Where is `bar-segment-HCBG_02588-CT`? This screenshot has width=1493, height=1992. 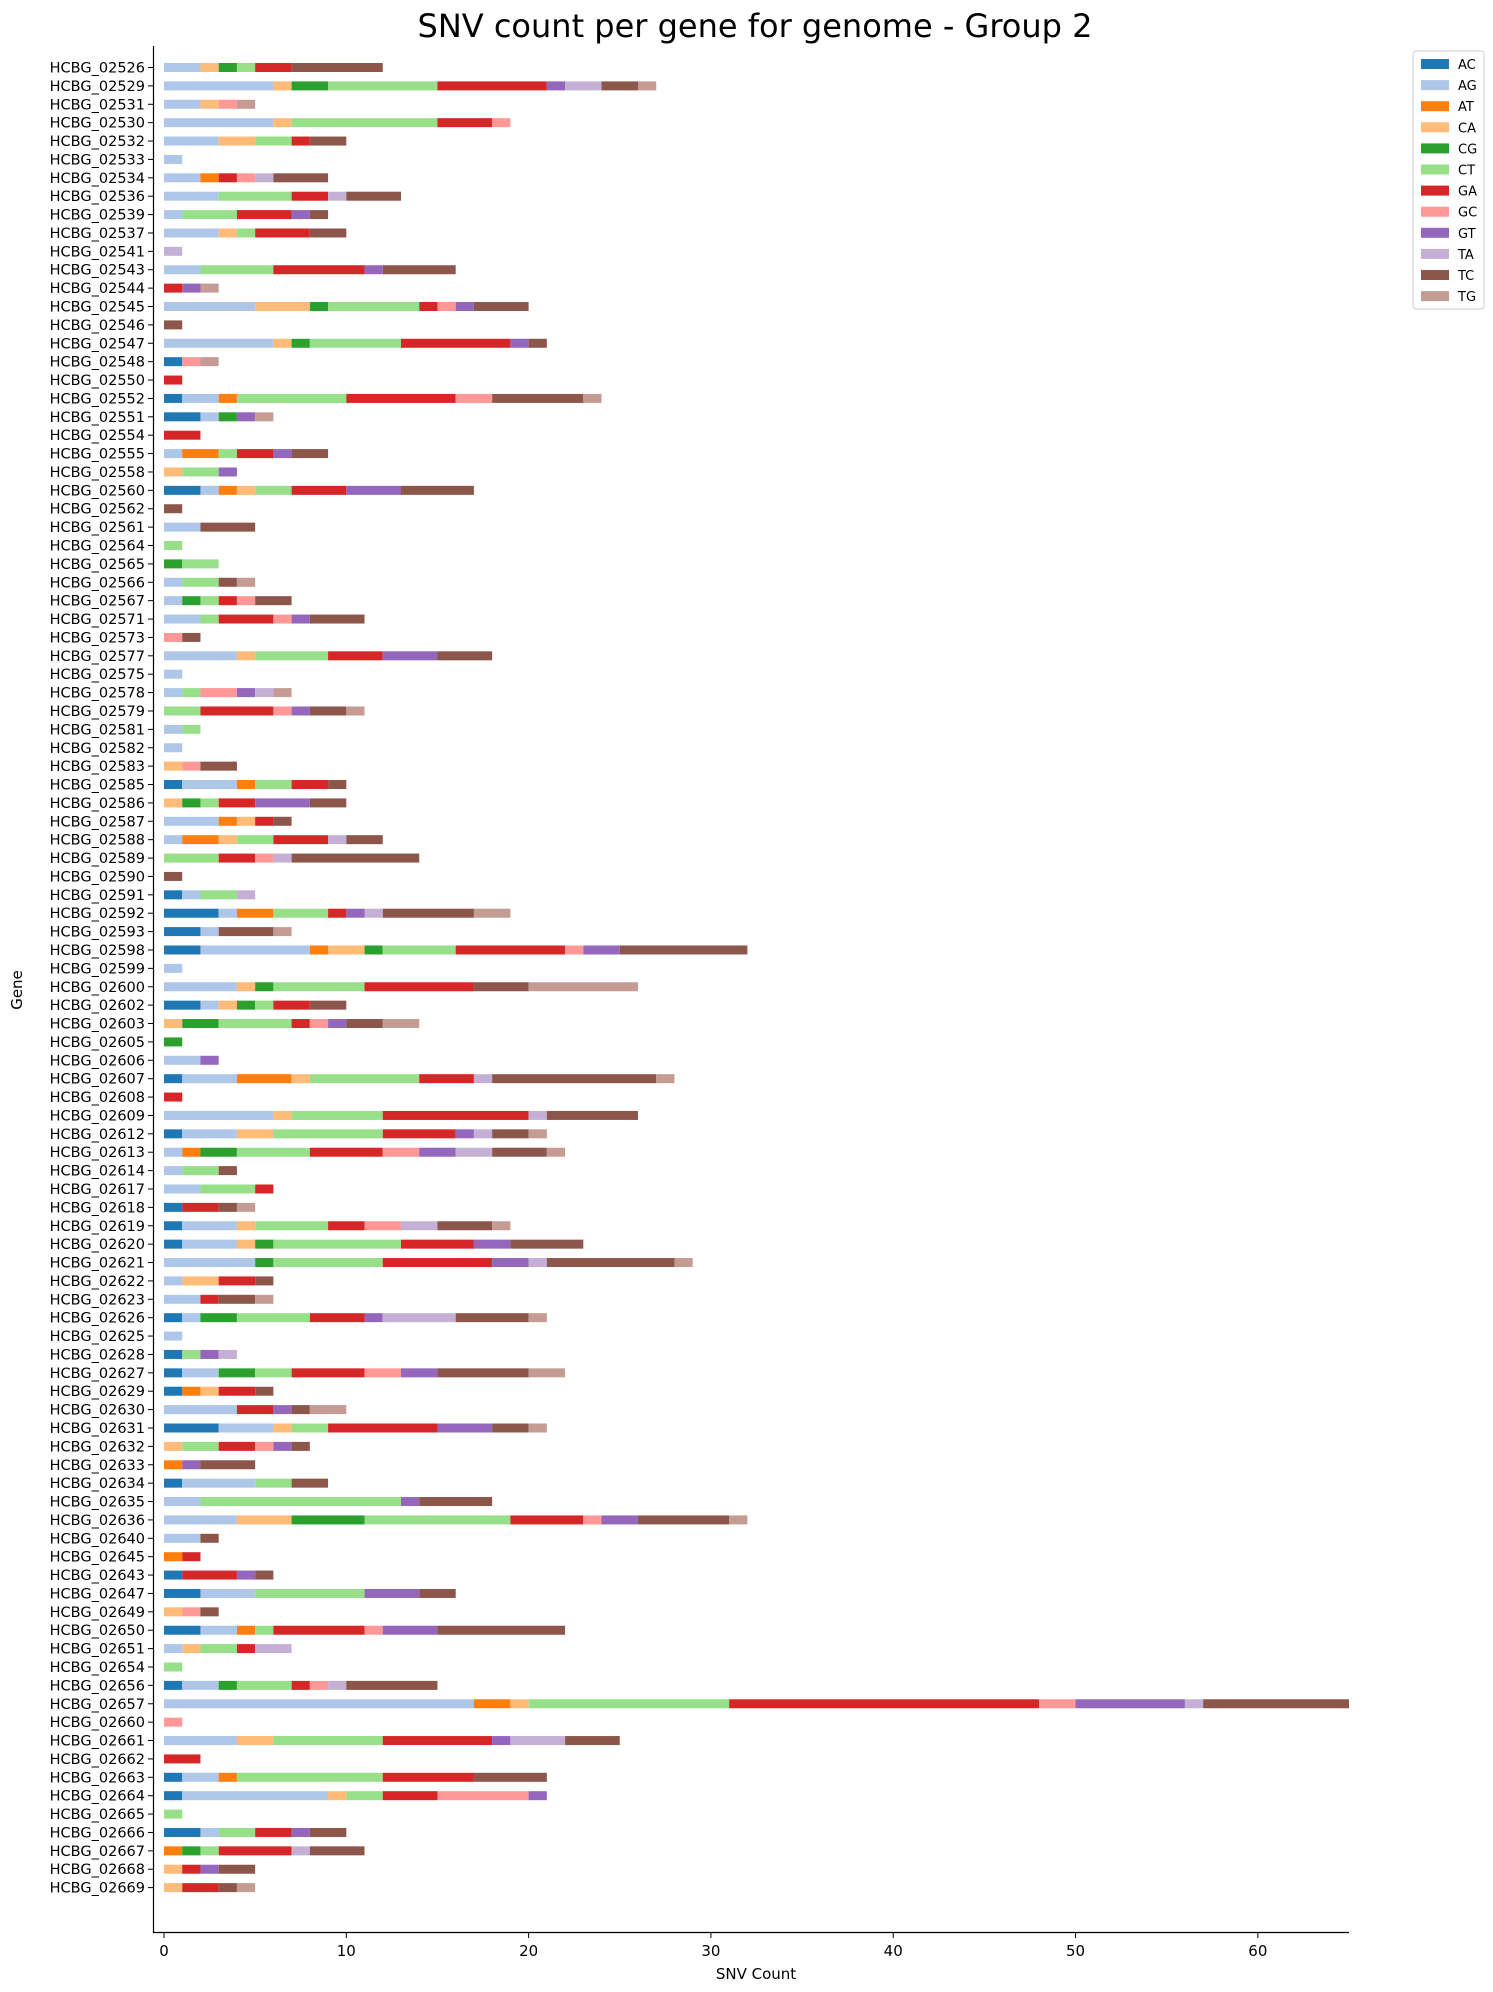 bar-segment-HCBG_02588-CT is located at coordinates (255, 840).